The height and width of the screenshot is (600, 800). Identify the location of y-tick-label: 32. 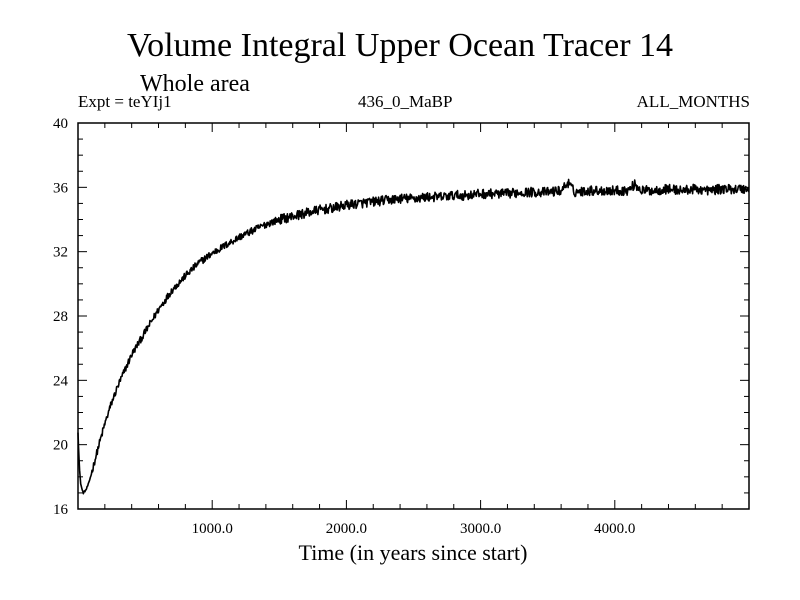
(60, 253).